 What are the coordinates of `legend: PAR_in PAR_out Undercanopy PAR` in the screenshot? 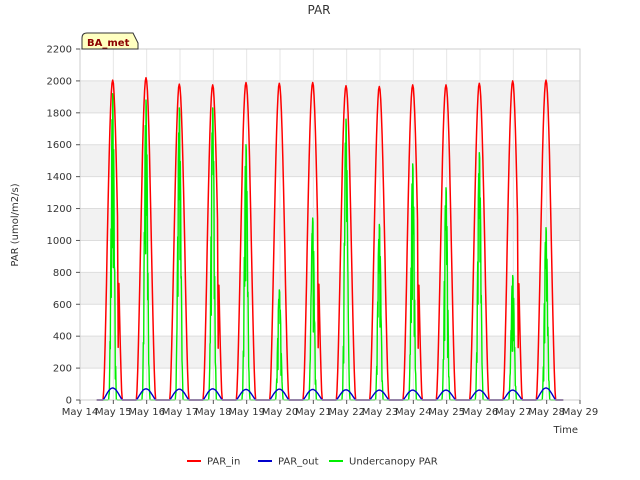 It's located at (312, 462).